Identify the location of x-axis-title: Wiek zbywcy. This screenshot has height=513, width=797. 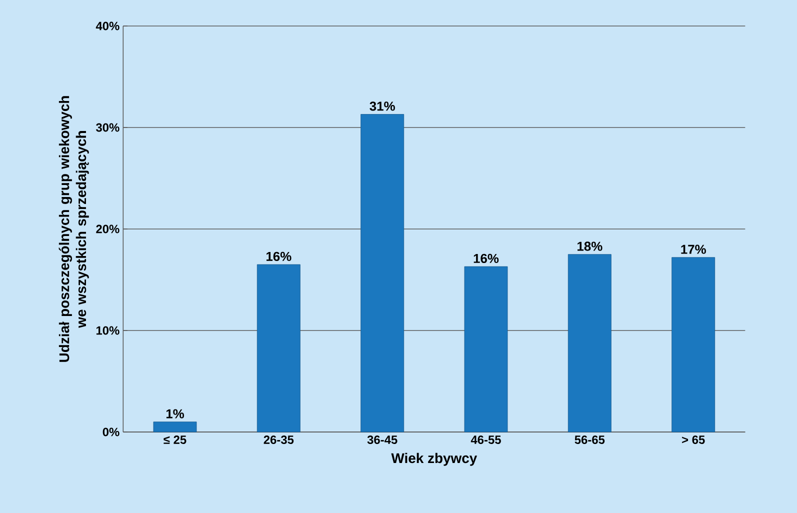
(434, 459).